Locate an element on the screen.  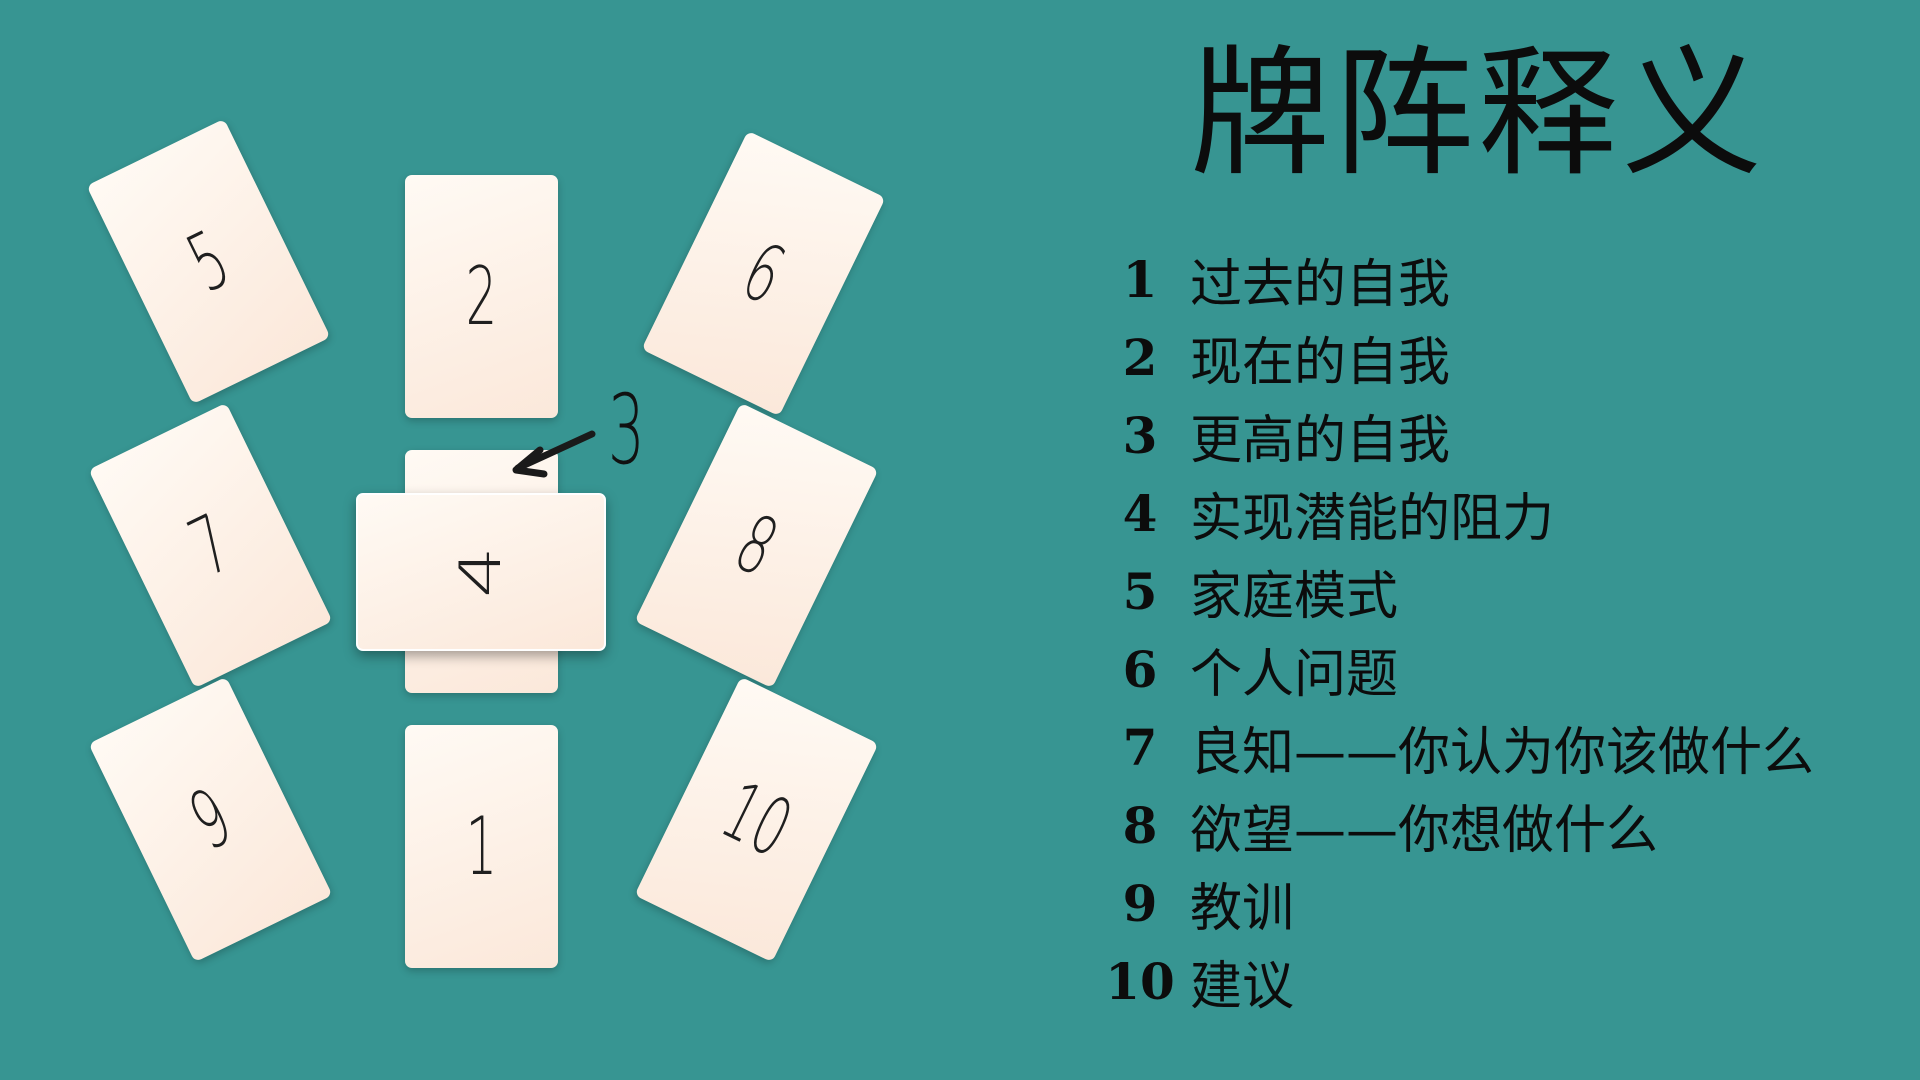
card-number: 7 is located at coordinates (210, 545).